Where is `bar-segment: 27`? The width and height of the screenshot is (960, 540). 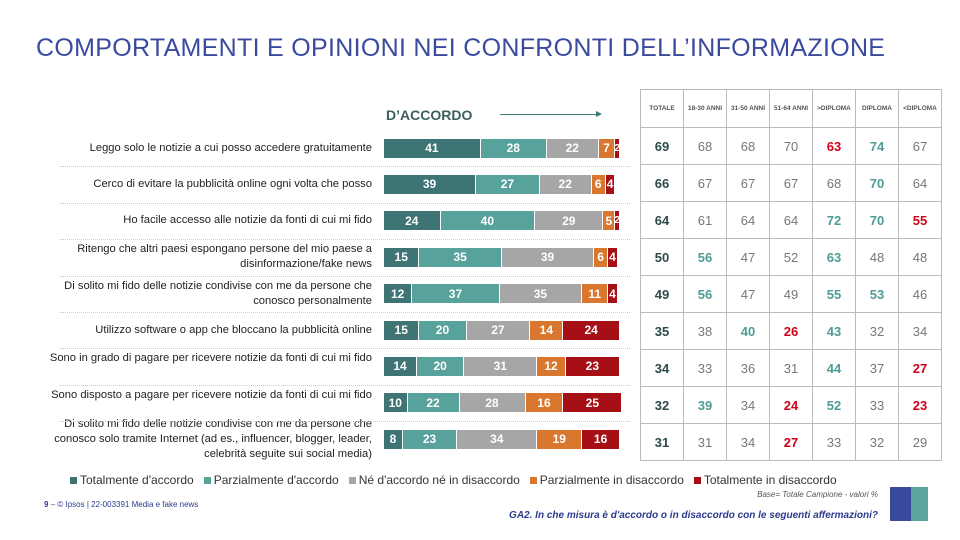
bar-segment: 27 is located at coordinates (508, 184).